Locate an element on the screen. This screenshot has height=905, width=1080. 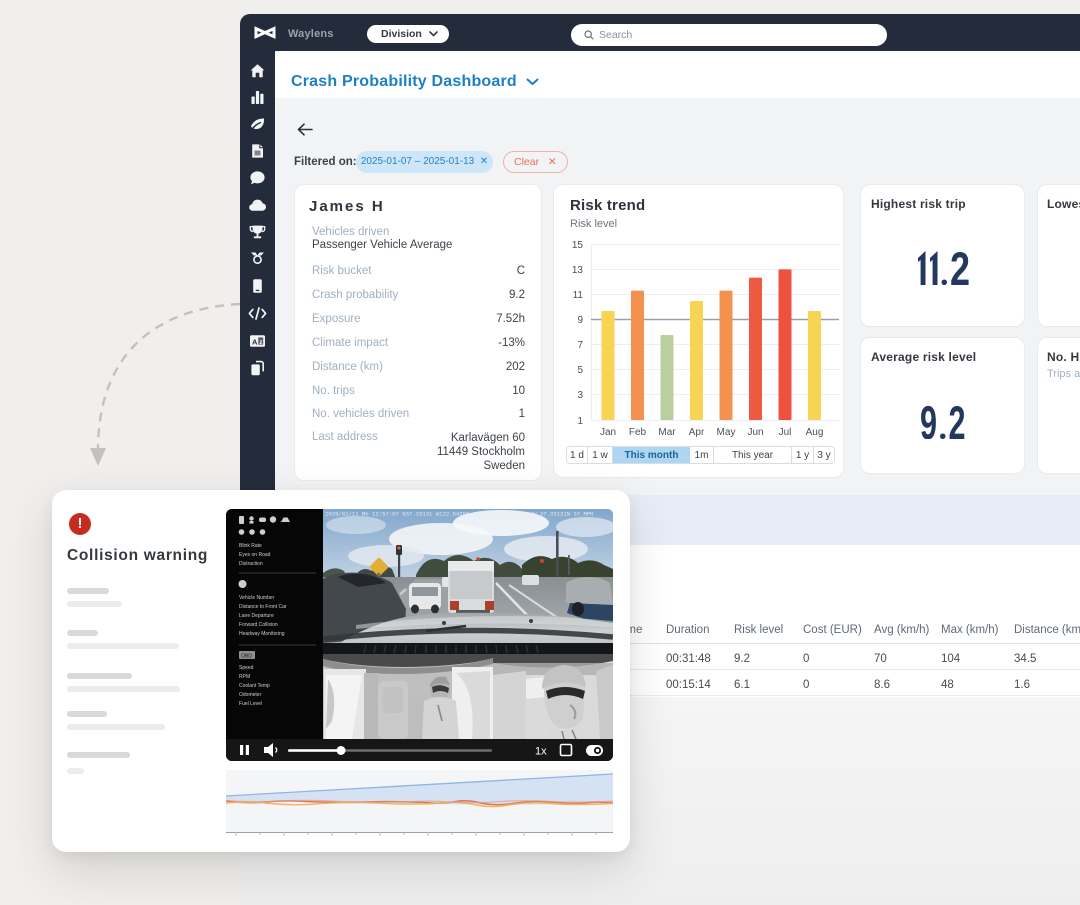
svg-text: Apr is located at coordinates (697, 432).